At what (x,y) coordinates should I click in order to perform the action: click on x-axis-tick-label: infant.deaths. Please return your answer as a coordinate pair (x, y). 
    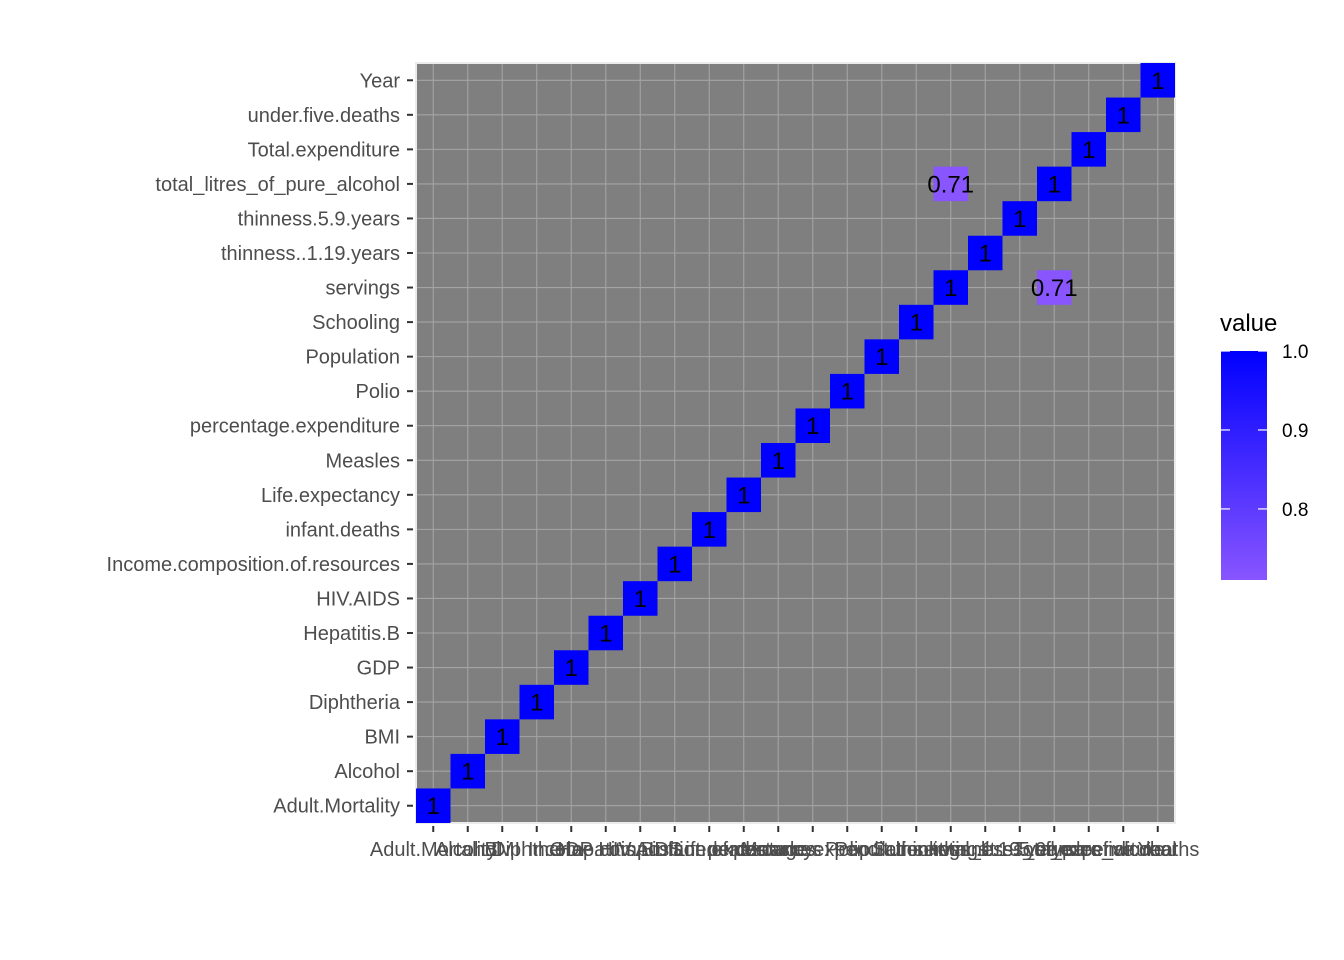
    Looking at the image, I should click on (709, 850).